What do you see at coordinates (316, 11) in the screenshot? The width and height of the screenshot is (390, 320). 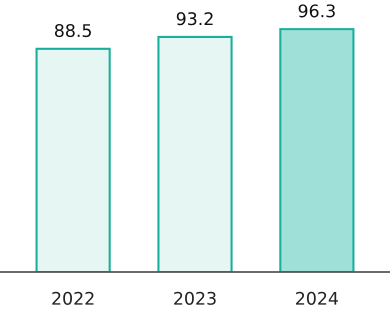 I see `data-label: 96.3` at bounding box center [316, 11].